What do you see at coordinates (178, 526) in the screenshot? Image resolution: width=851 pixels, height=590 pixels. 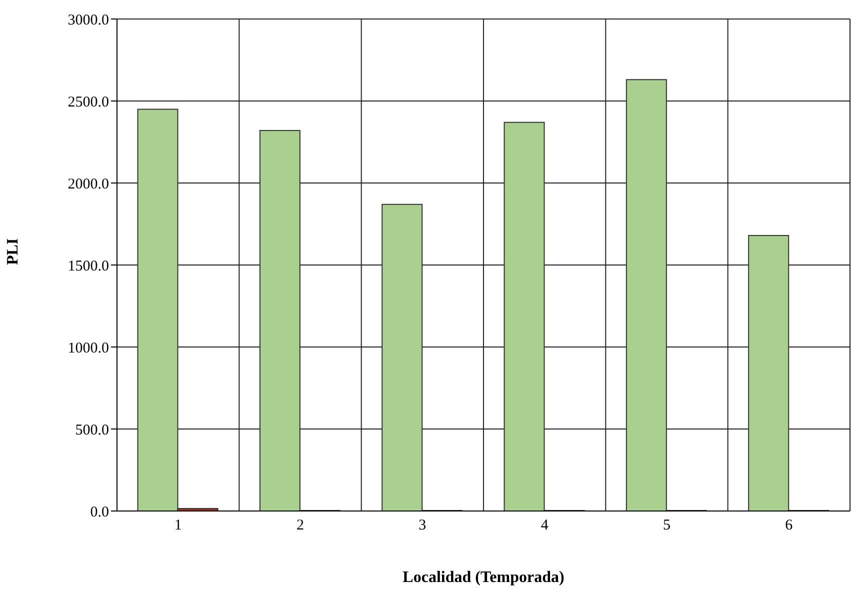 I see `x-tick-label: 1` at bounding box center [178, 526].